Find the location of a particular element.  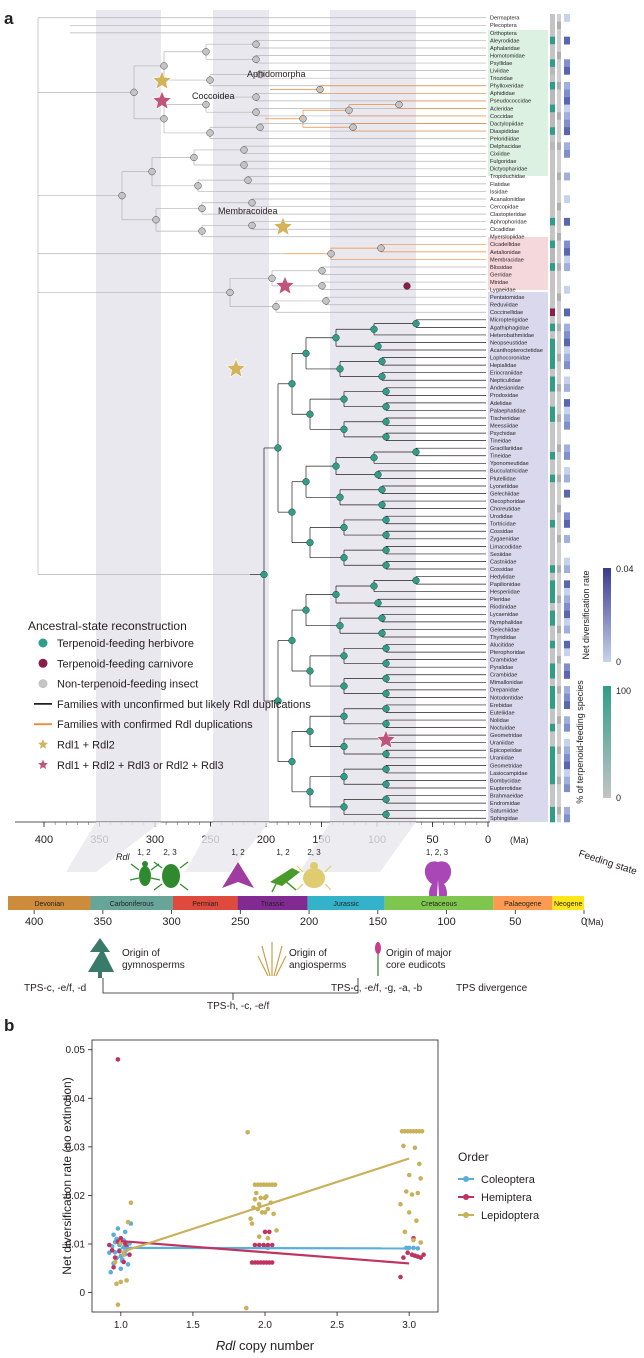

y-axis-label: Net diversification rate (no extinction) is located at coordinates (67, 1175).